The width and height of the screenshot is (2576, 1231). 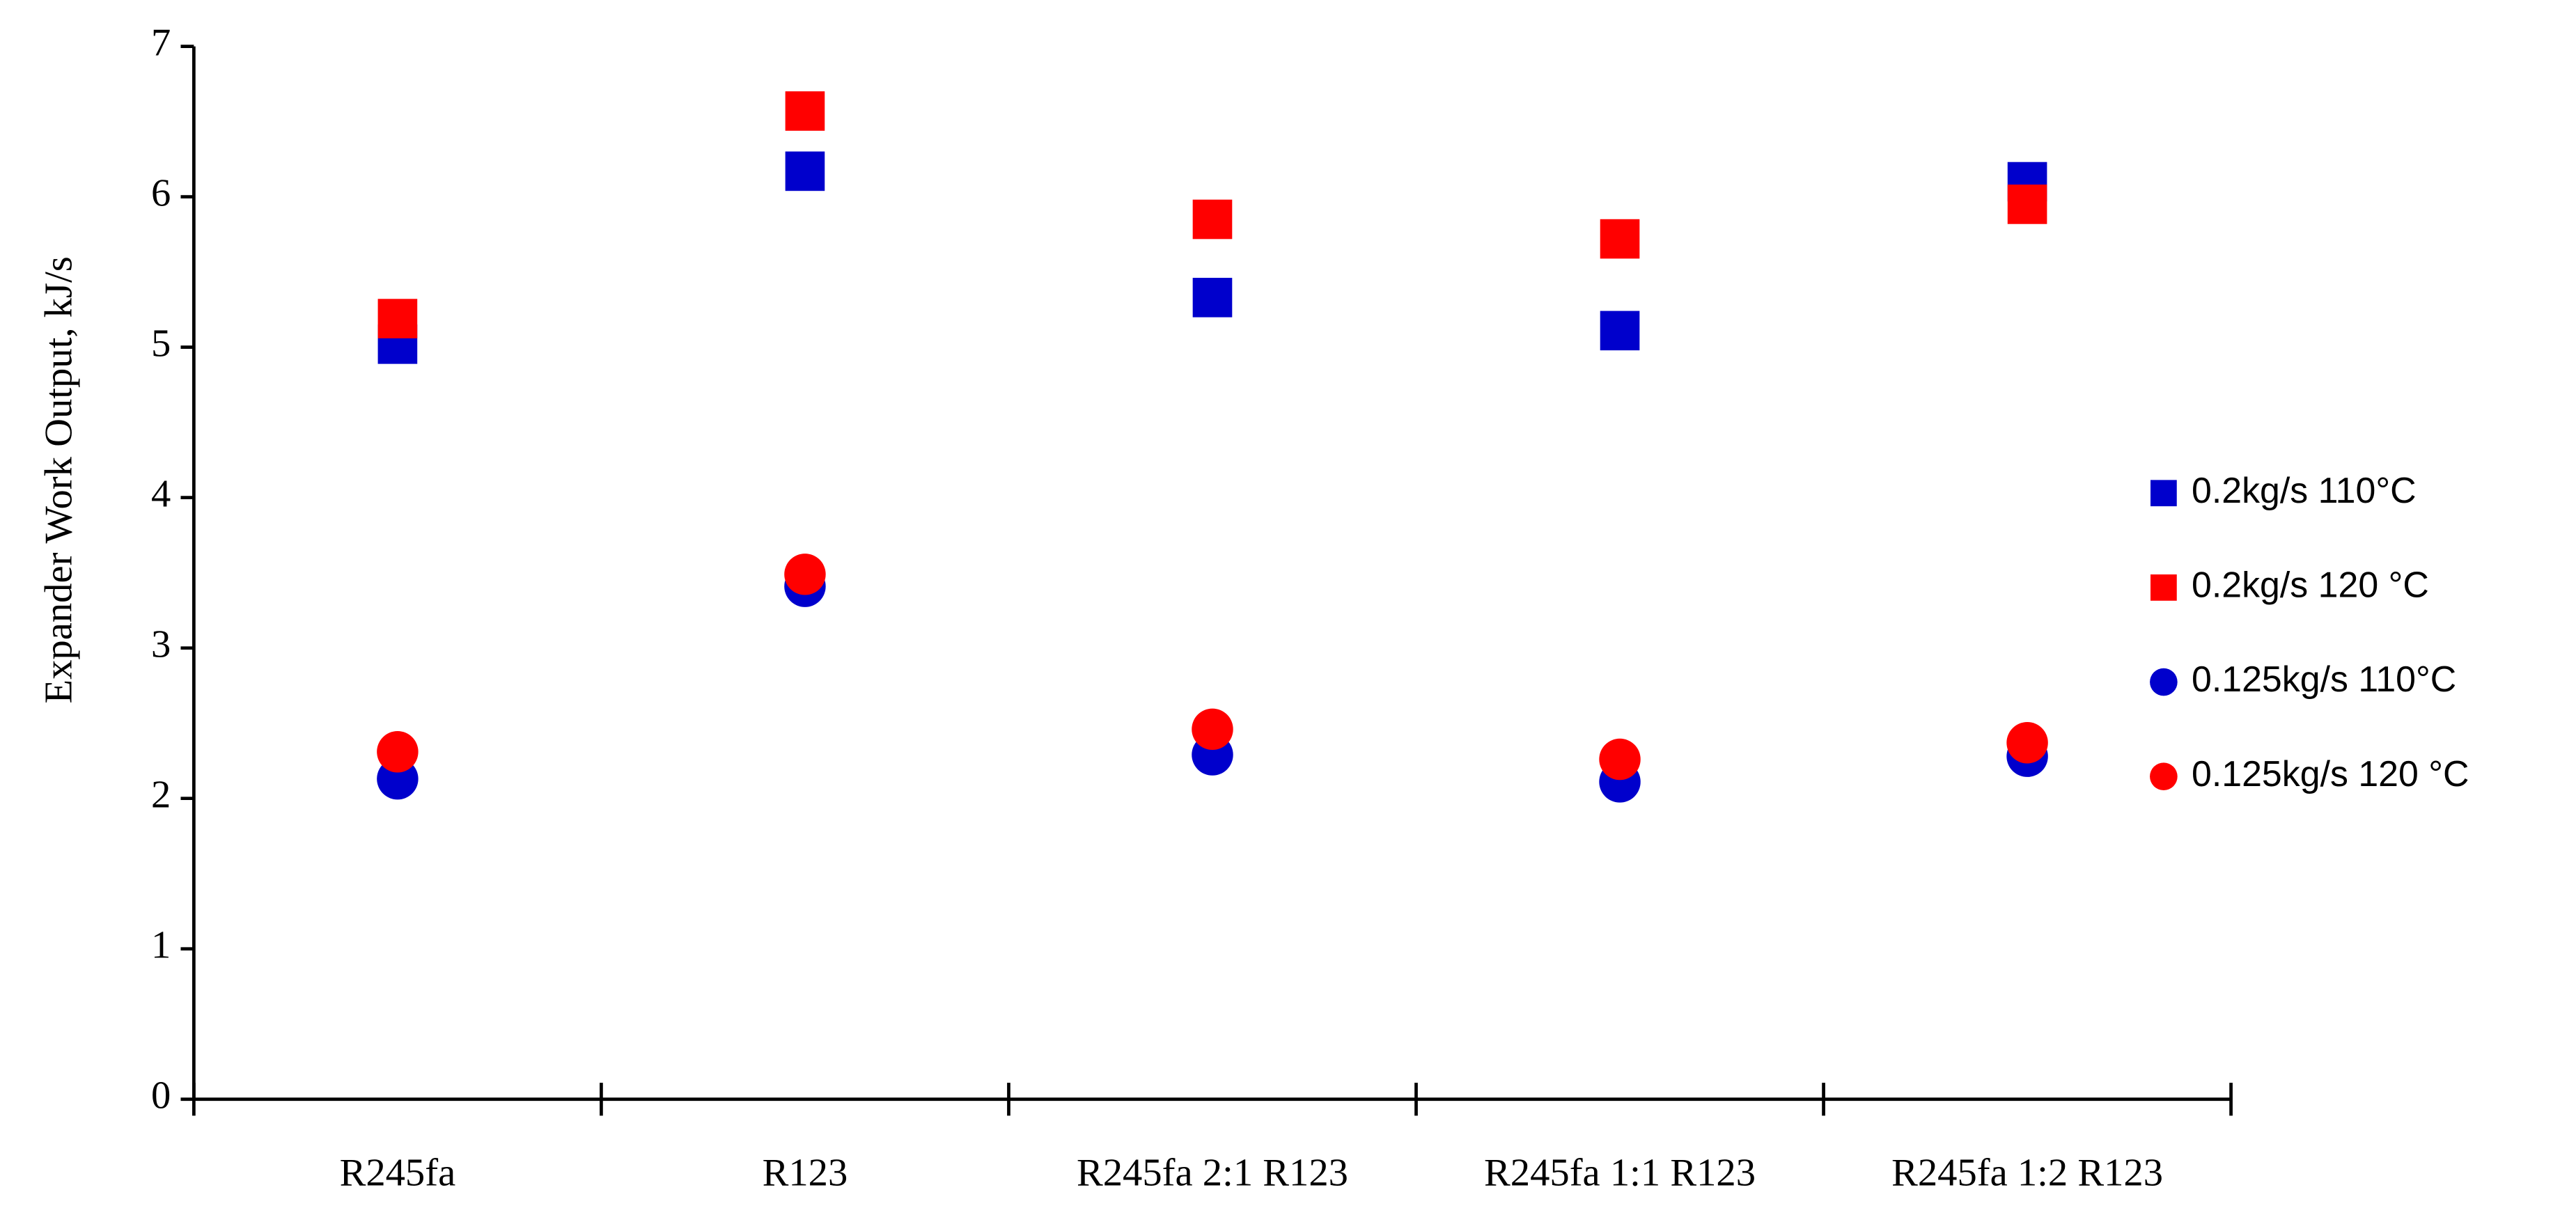 I want to click on y-tick-label: 3, so click(x=161, y=644).